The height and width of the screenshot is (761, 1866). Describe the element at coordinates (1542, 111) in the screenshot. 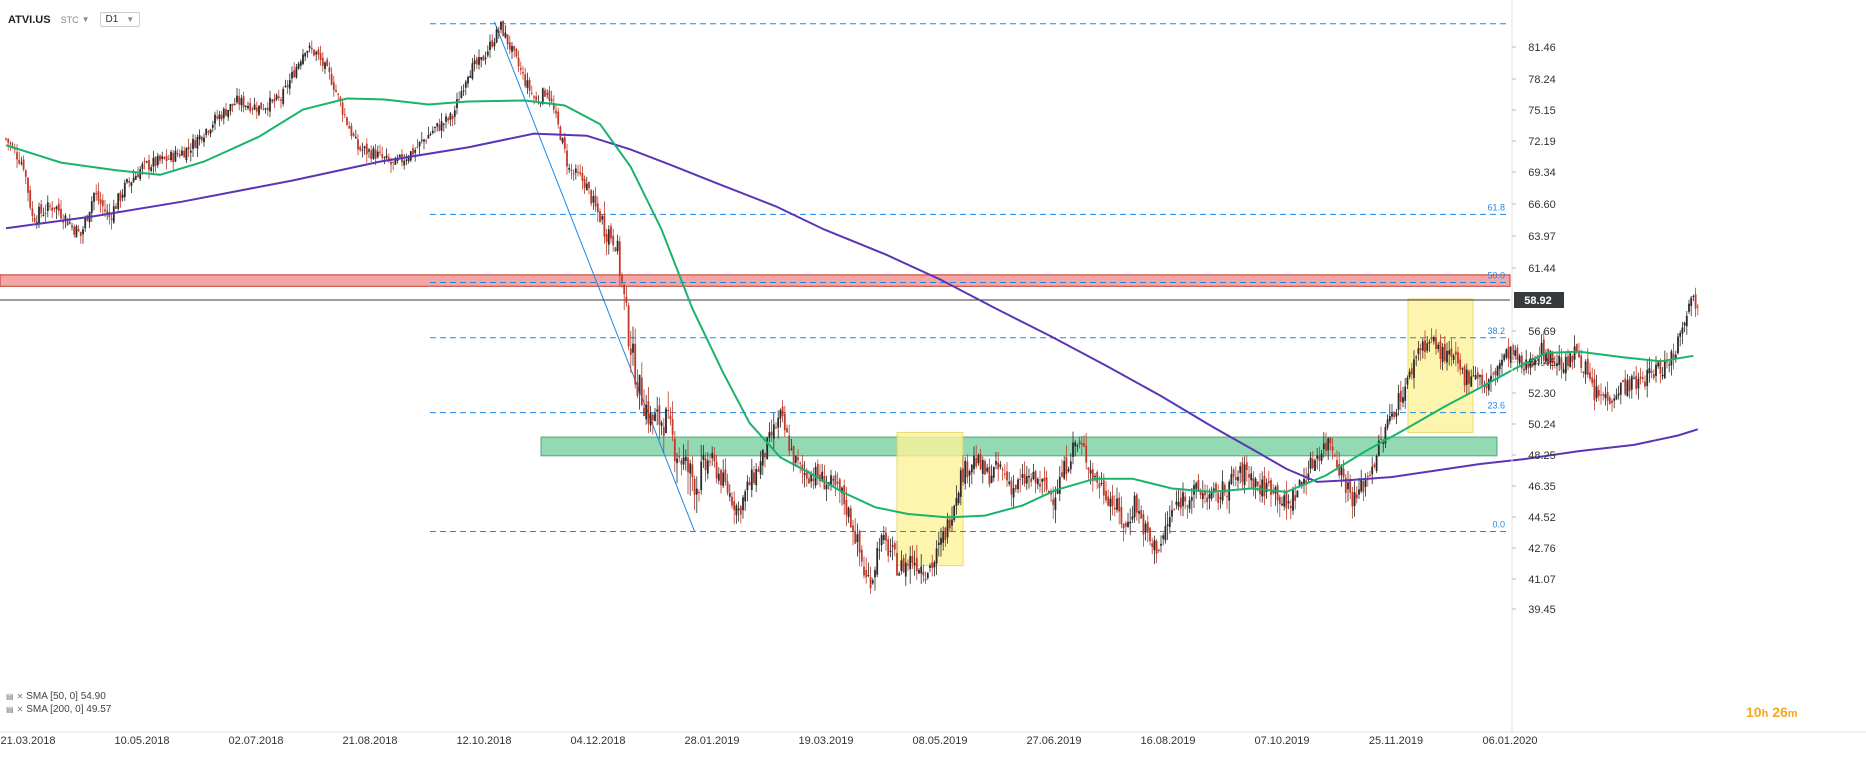

I see `y-tick-label: 75.15` at that location.